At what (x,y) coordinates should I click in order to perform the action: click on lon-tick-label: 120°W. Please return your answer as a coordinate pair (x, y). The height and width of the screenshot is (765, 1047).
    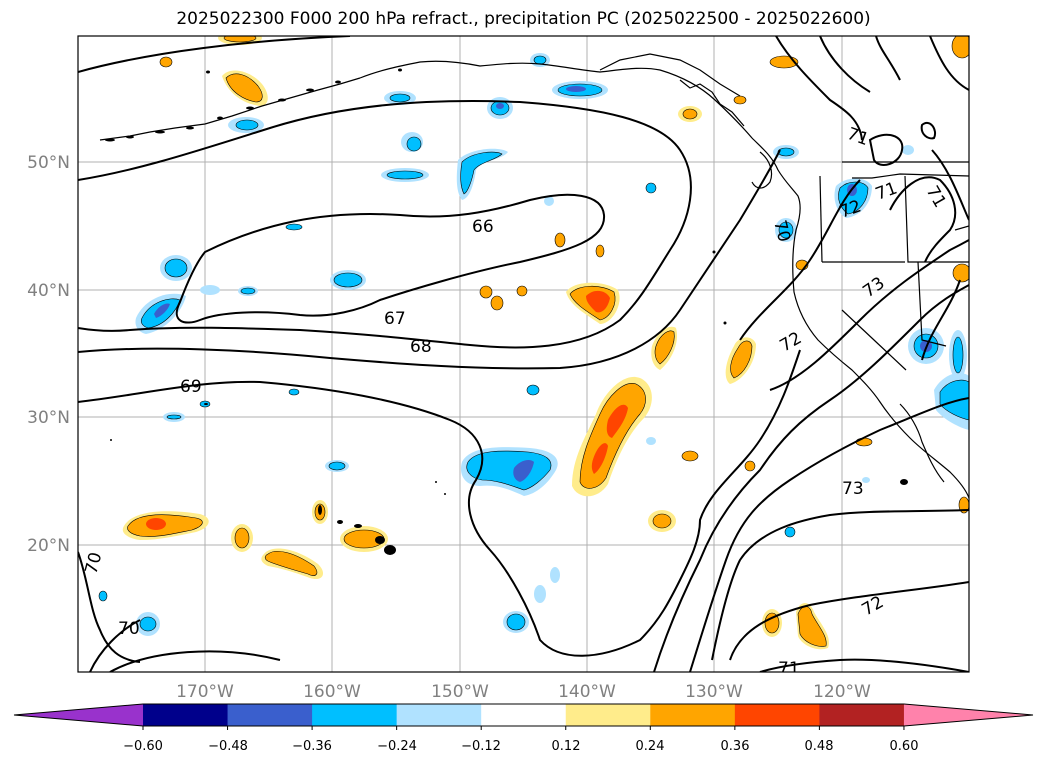
    Looking at the image, I should click on (842, 692).